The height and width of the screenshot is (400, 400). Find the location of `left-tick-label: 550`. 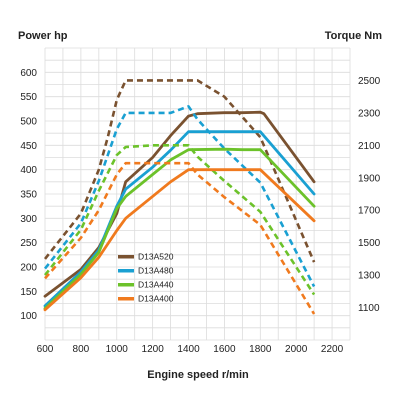

left-tick-label: 550 is located at coordinates (28, 97).